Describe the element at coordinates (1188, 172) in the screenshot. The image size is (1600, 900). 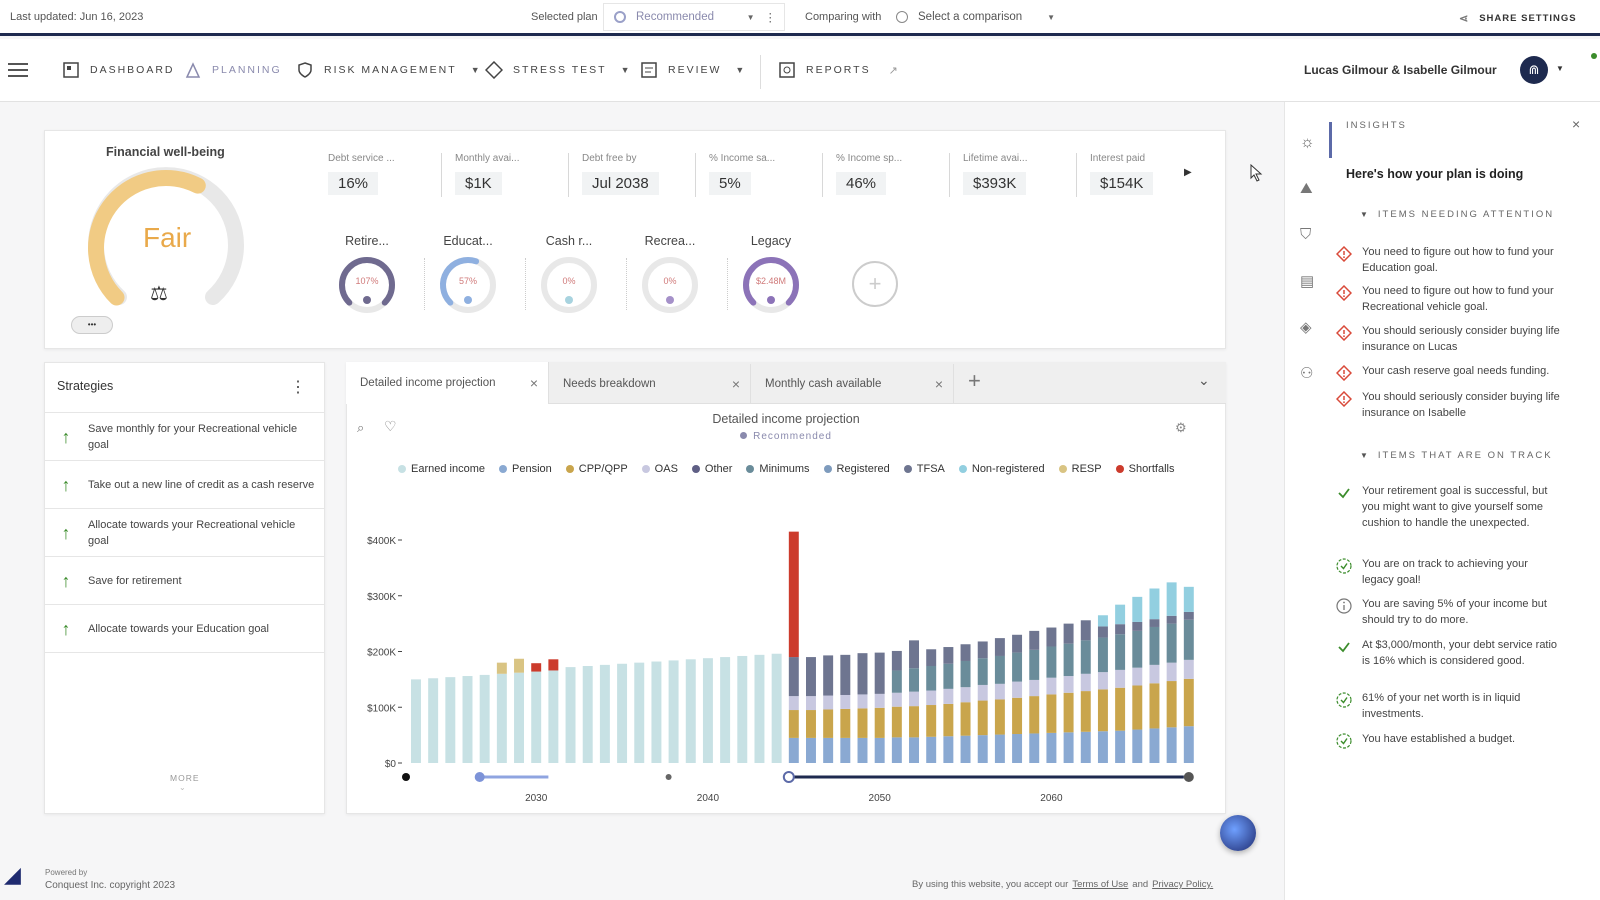
I see `next-arrow-icon: ▶` at that location.